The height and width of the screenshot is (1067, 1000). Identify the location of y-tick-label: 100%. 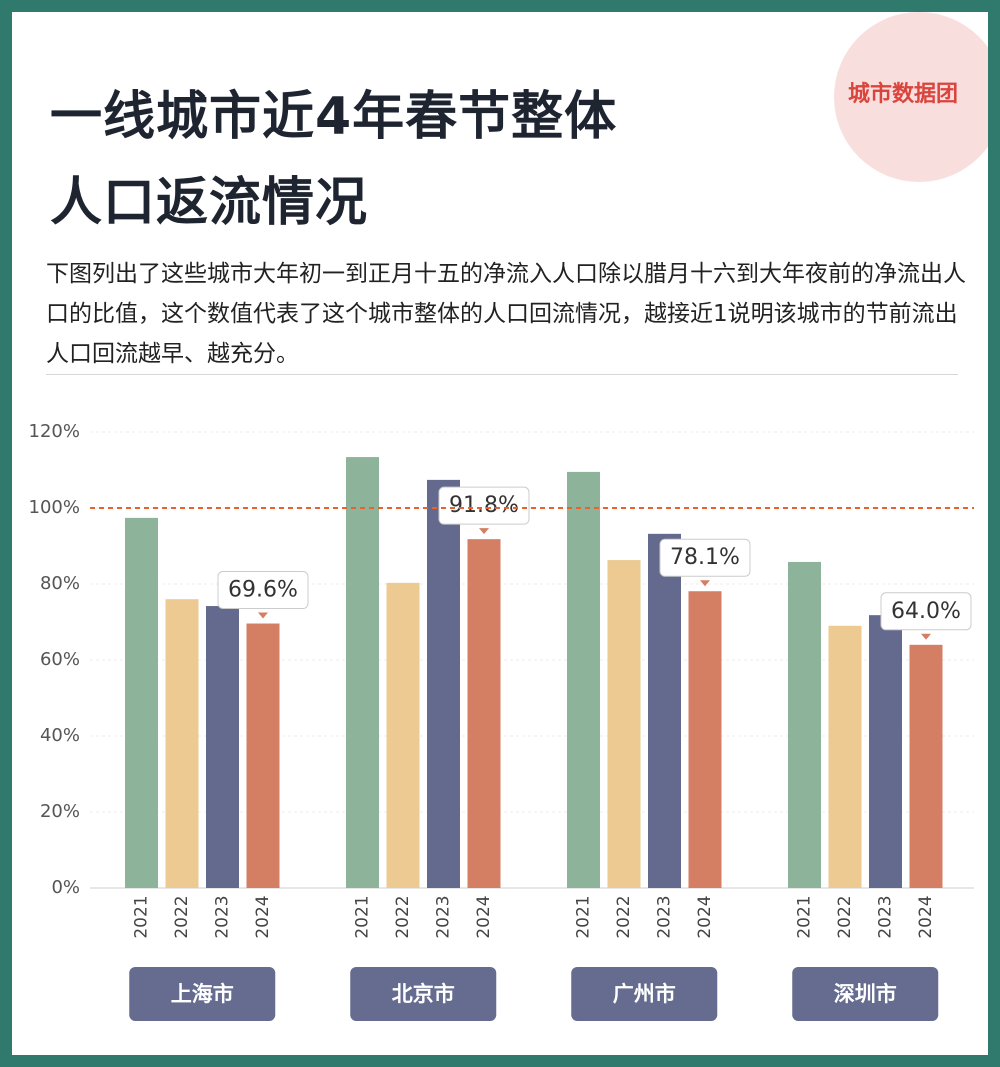
(54, 507).